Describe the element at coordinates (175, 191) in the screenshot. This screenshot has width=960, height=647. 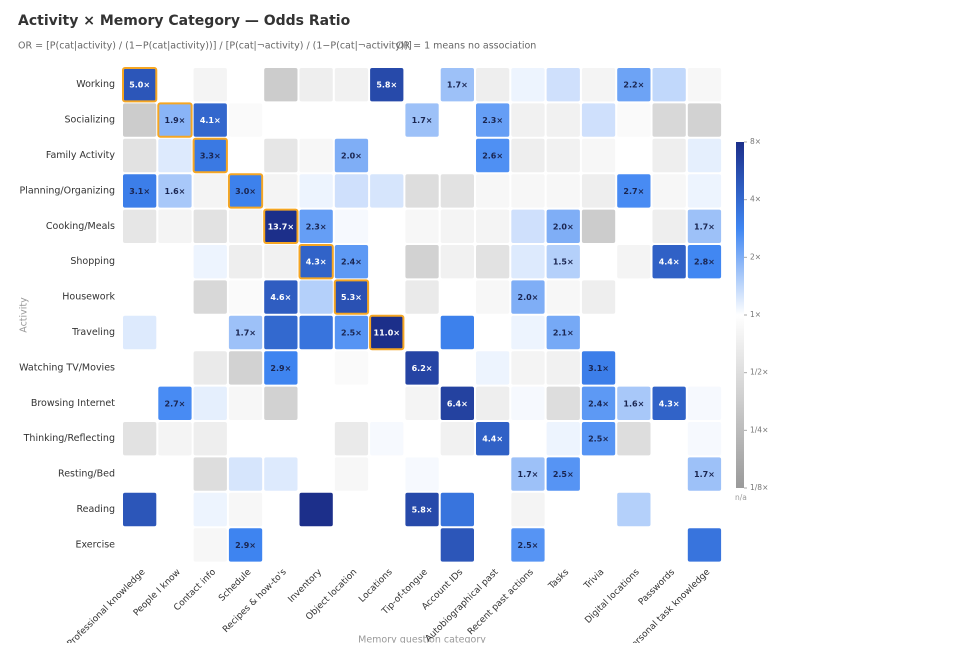
I see `cell-label: 1.6×` at that location.